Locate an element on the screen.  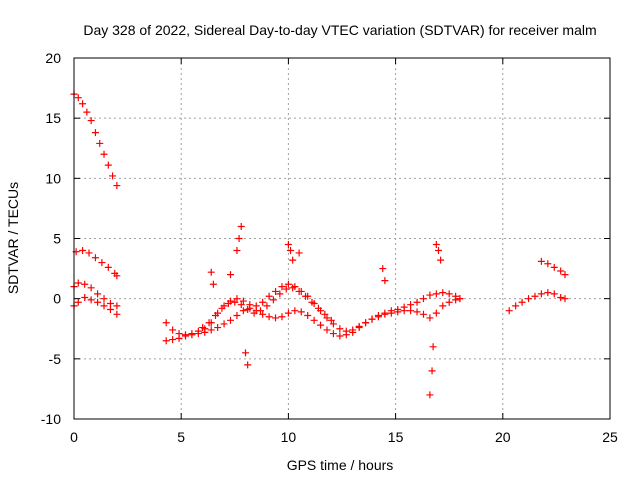
series-descending-track is located at coordinates (95, 140).